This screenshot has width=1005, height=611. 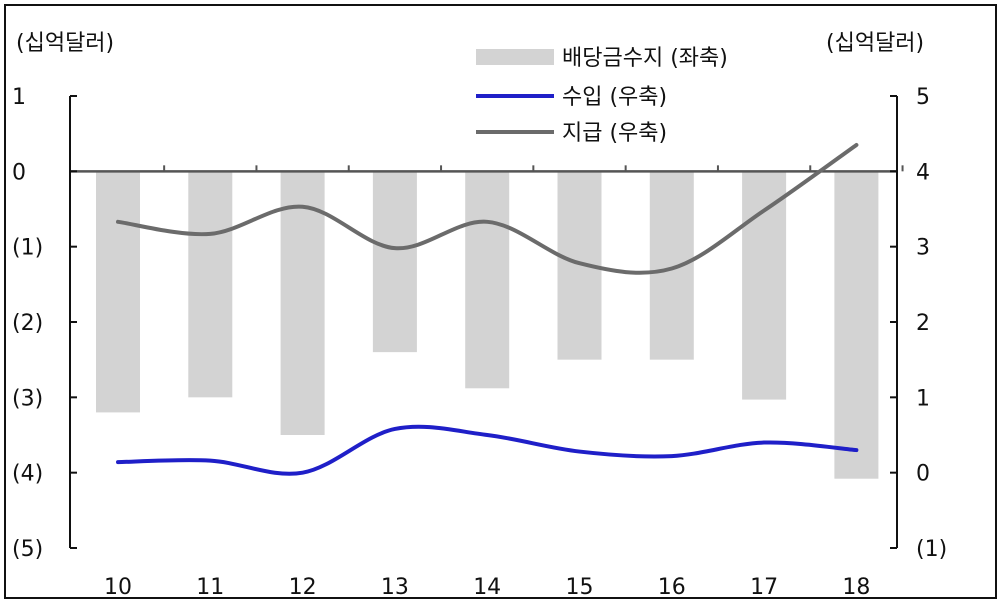 I want to click on right-tick-label: 2, so click(x=923, y=323).